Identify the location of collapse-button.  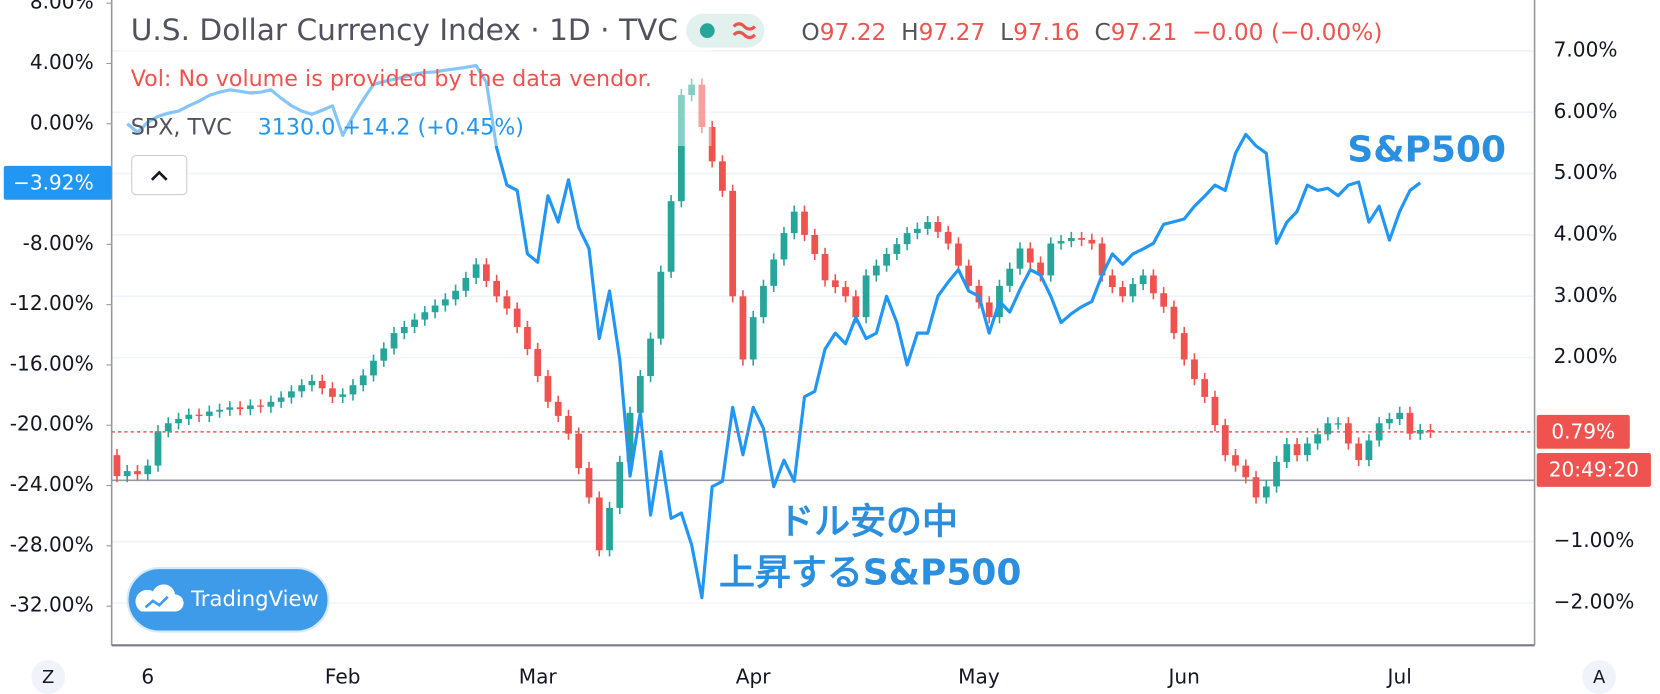
(159, 175).